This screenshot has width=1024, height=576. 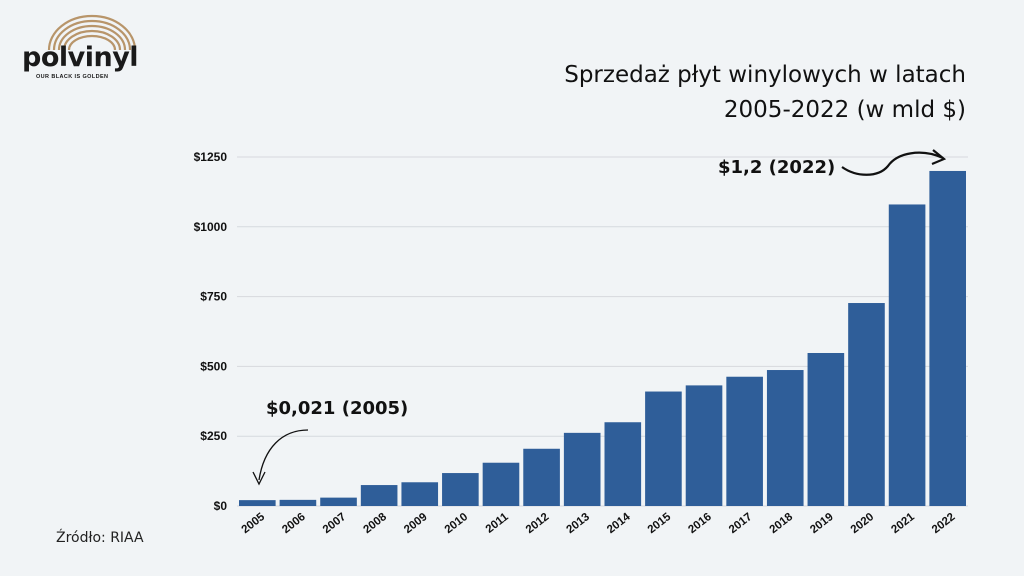 I want to click on x-tick-label: 2014, so click(x=619, y=524).